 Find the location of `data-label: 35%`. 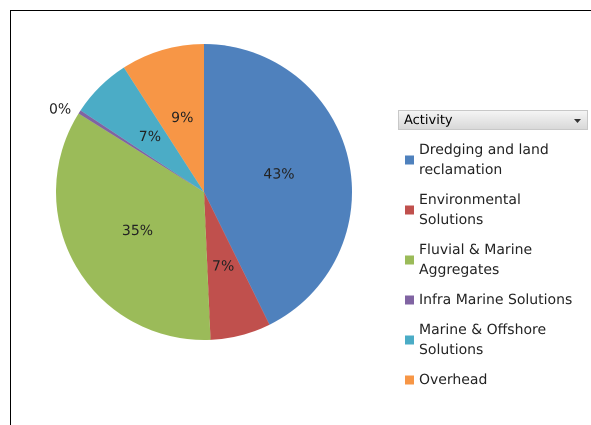

data-label: 35% is located at coordinates (138, 230).